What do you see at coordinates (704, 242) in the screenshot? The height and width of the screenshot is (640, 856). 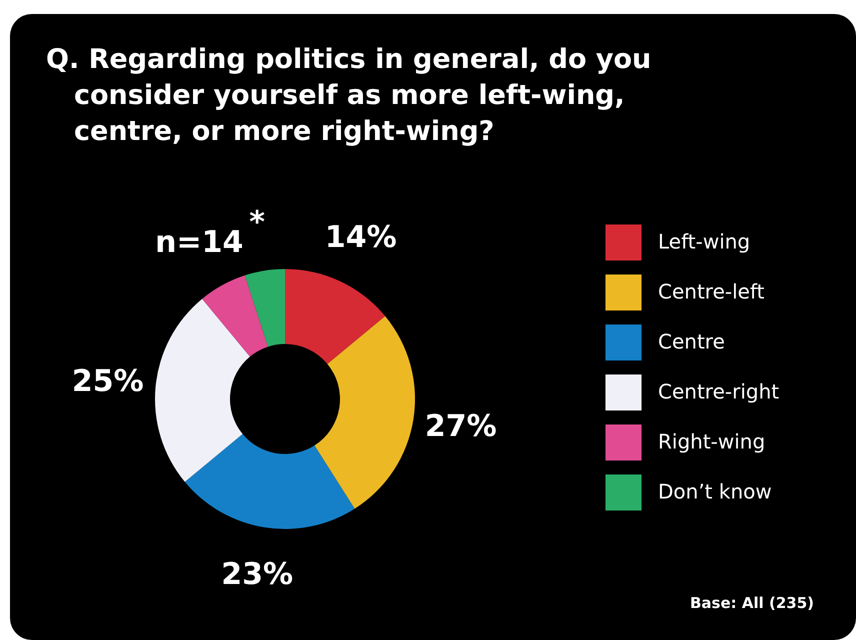 I see `legend-label: Left-wing` at bounding box center [704, 242].